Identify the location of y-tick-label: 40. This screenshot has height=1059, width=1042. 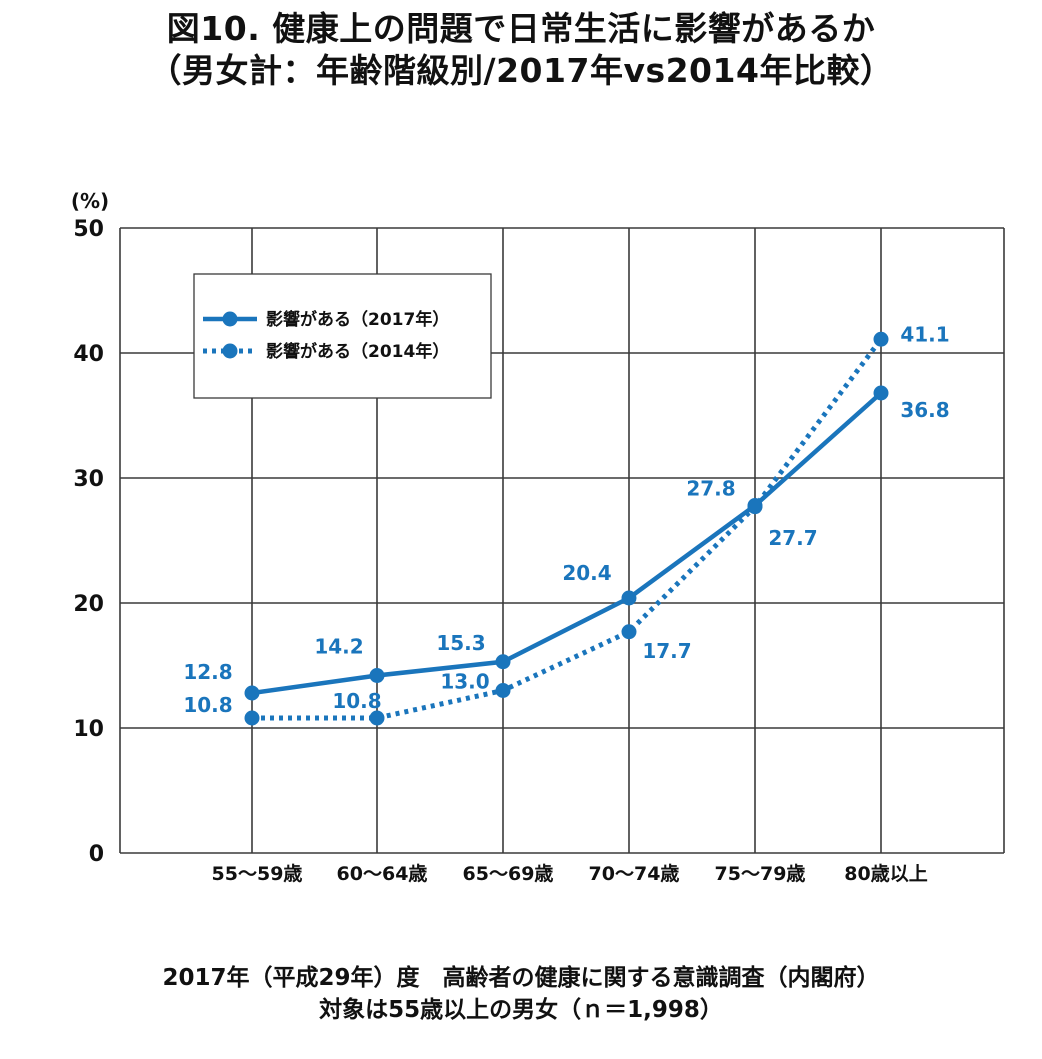
(88, 354).